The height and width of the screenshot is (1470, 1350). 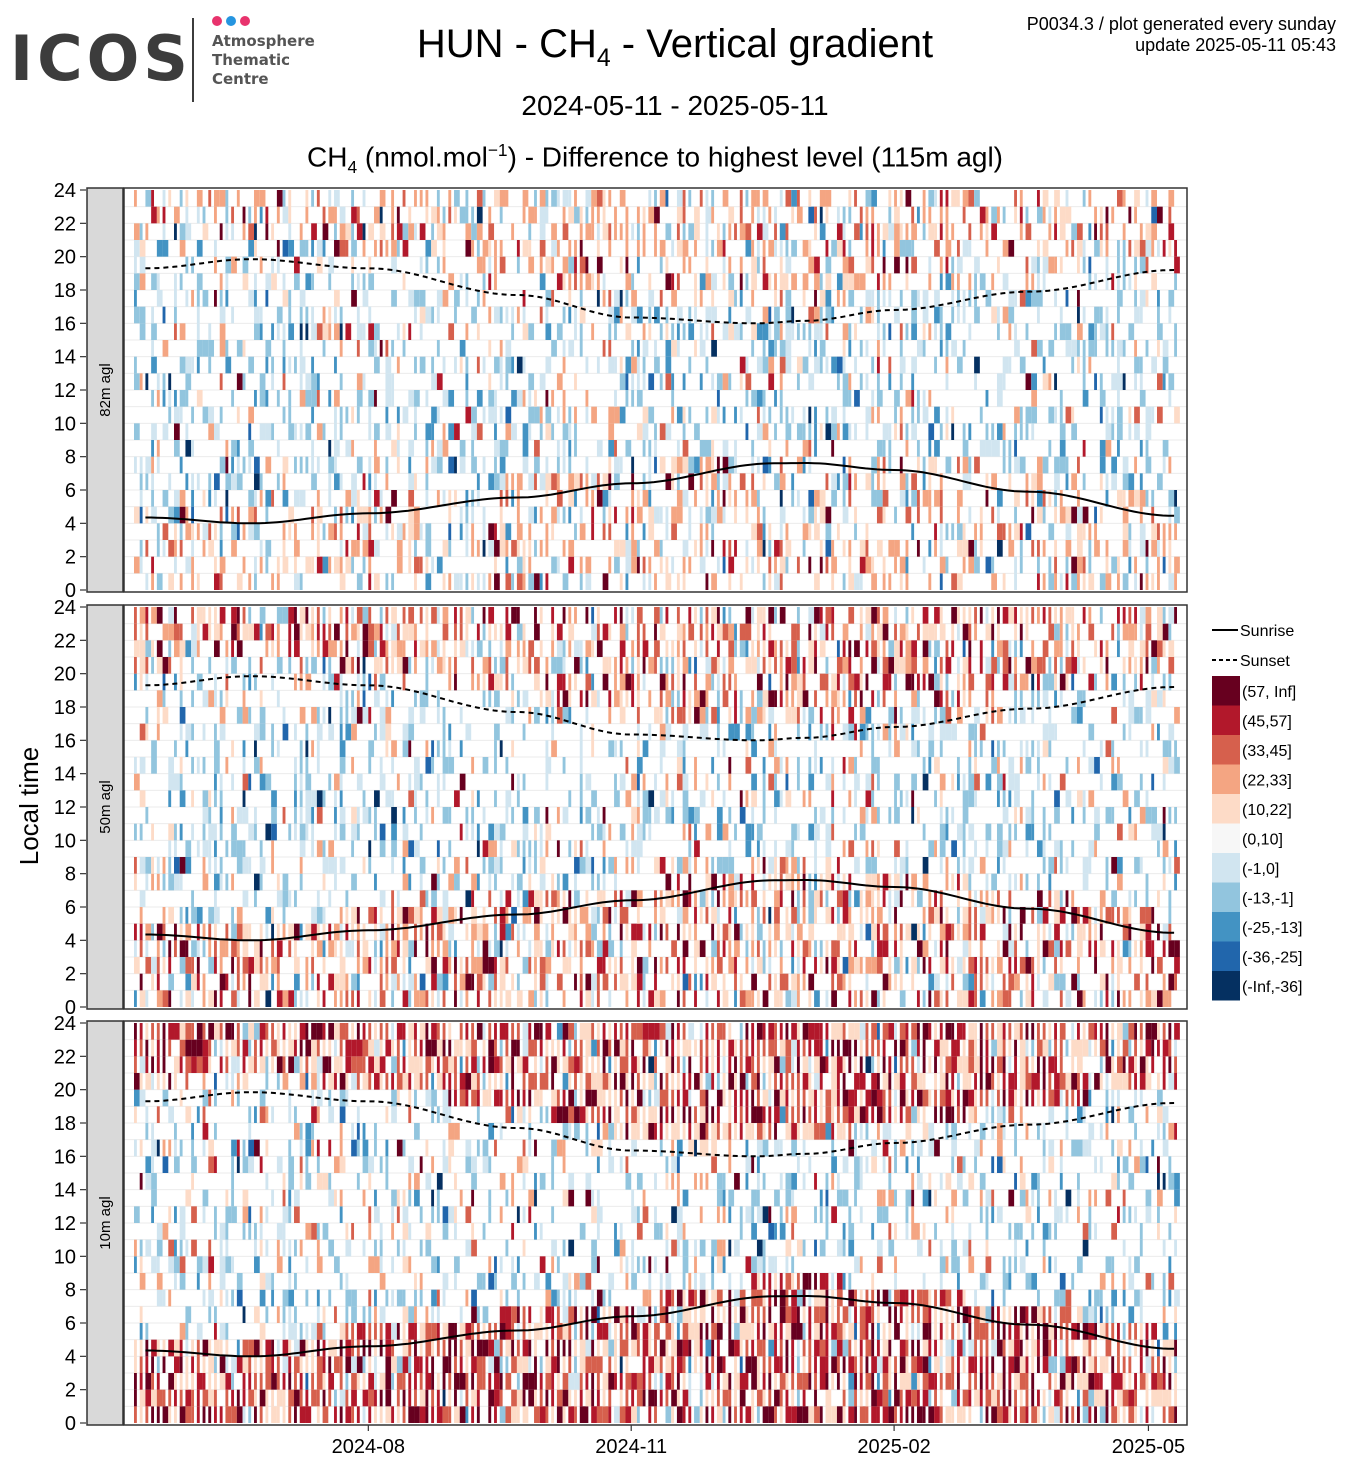 What do you see at coordinates (105, 390) in the screenshot?
I see `panel-strip` at bounding box center [105, 390].